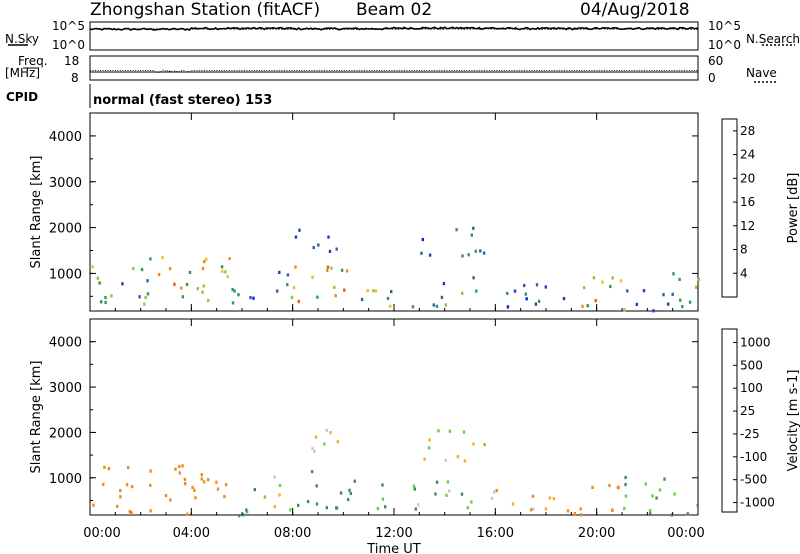  What do you see at coordinates (65, 137) in the screenshot?
I see `power-ytick-label: 4000` at bounding box center [65, 137].